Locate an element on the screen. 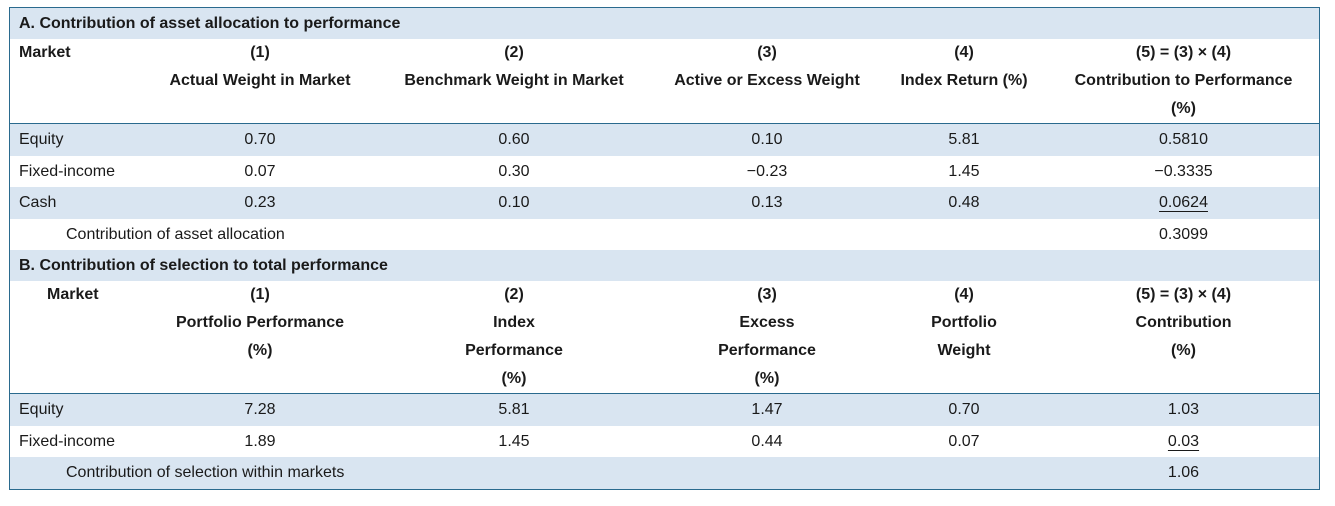 This screenshot has width=1335, height=506. table-row: Equity 0.70 0.60 0.10 5.81 0.5810 is located at coordinates (664, 140).